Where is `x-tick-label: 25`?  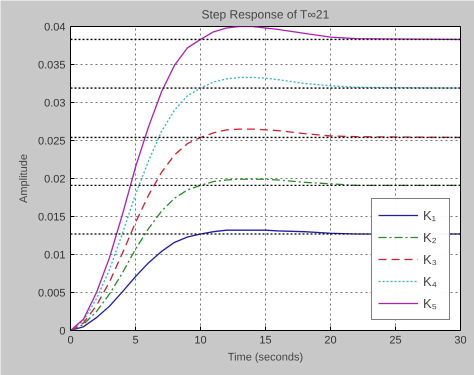 x-tick-label: 25 is located at coordinates (395, 340).